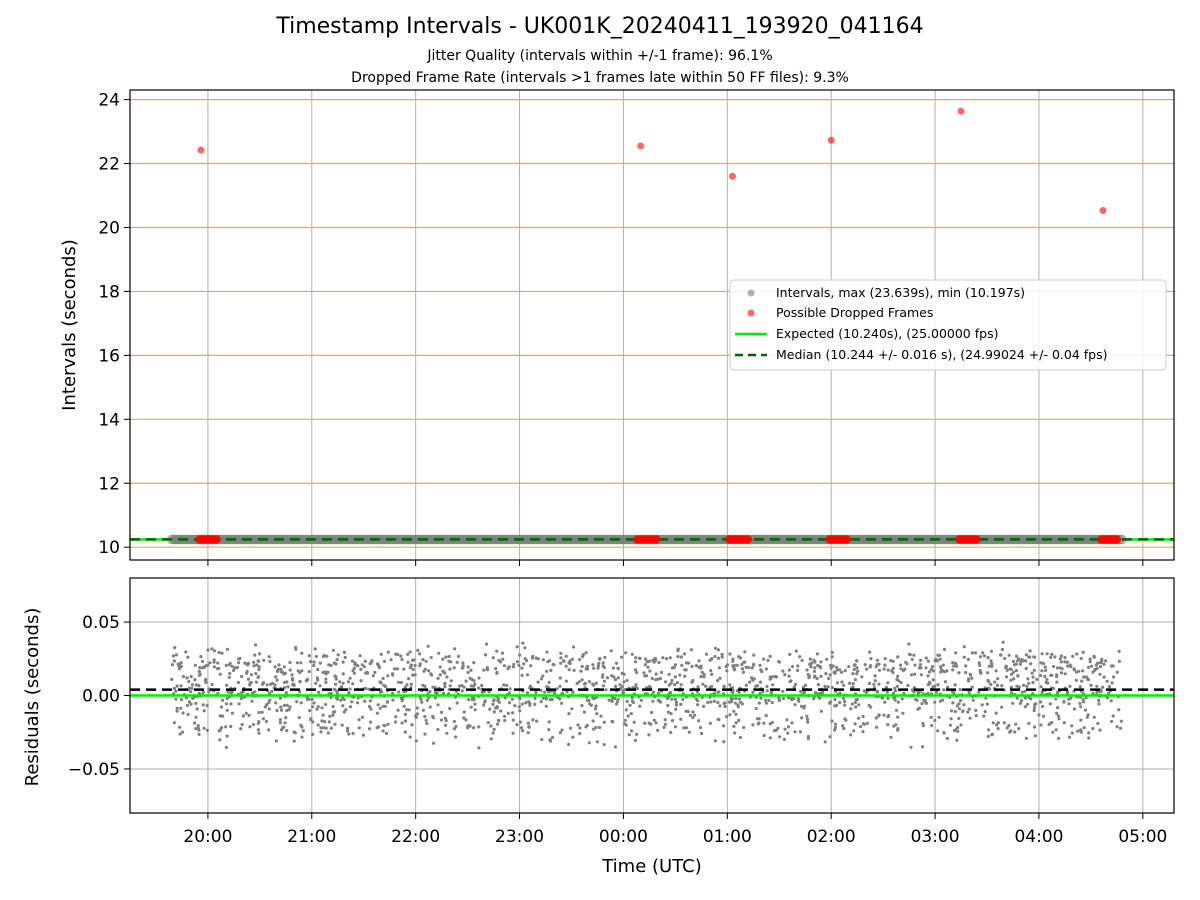 Image resolution: width=1200 pixels, height=900 pixels. Describe the element at coordinates (69, 325) in the screenshot. I see `intervals-y-axis-label: Intervals (seconds)` at that location.